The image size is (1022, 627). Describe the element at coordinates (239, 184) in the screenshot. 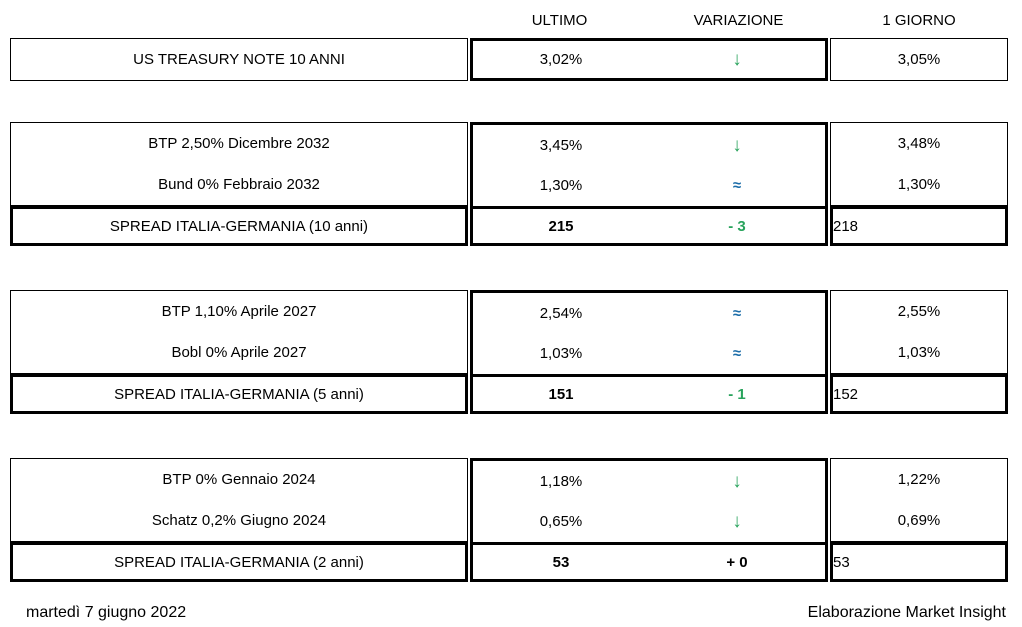

I see `bond-label: Bund 0% Febbraio 2032` at that location.